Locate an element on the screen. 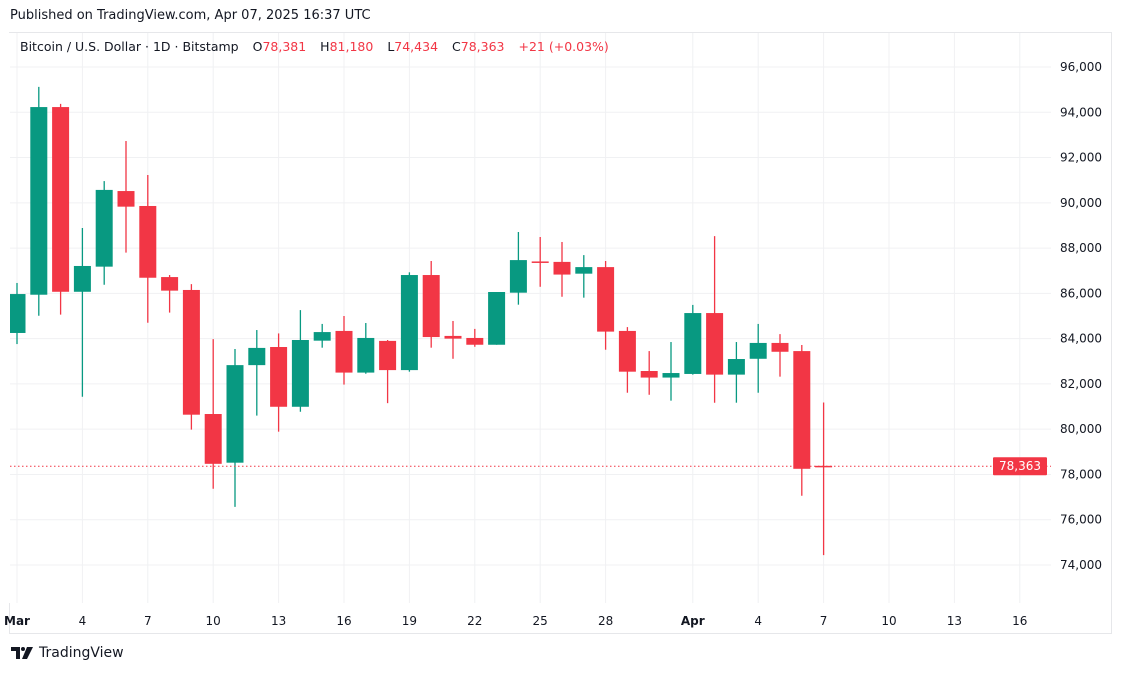 This screenshot has width=1123, height=674. x-tick-label: 25 is located at coordinates (540, 621).